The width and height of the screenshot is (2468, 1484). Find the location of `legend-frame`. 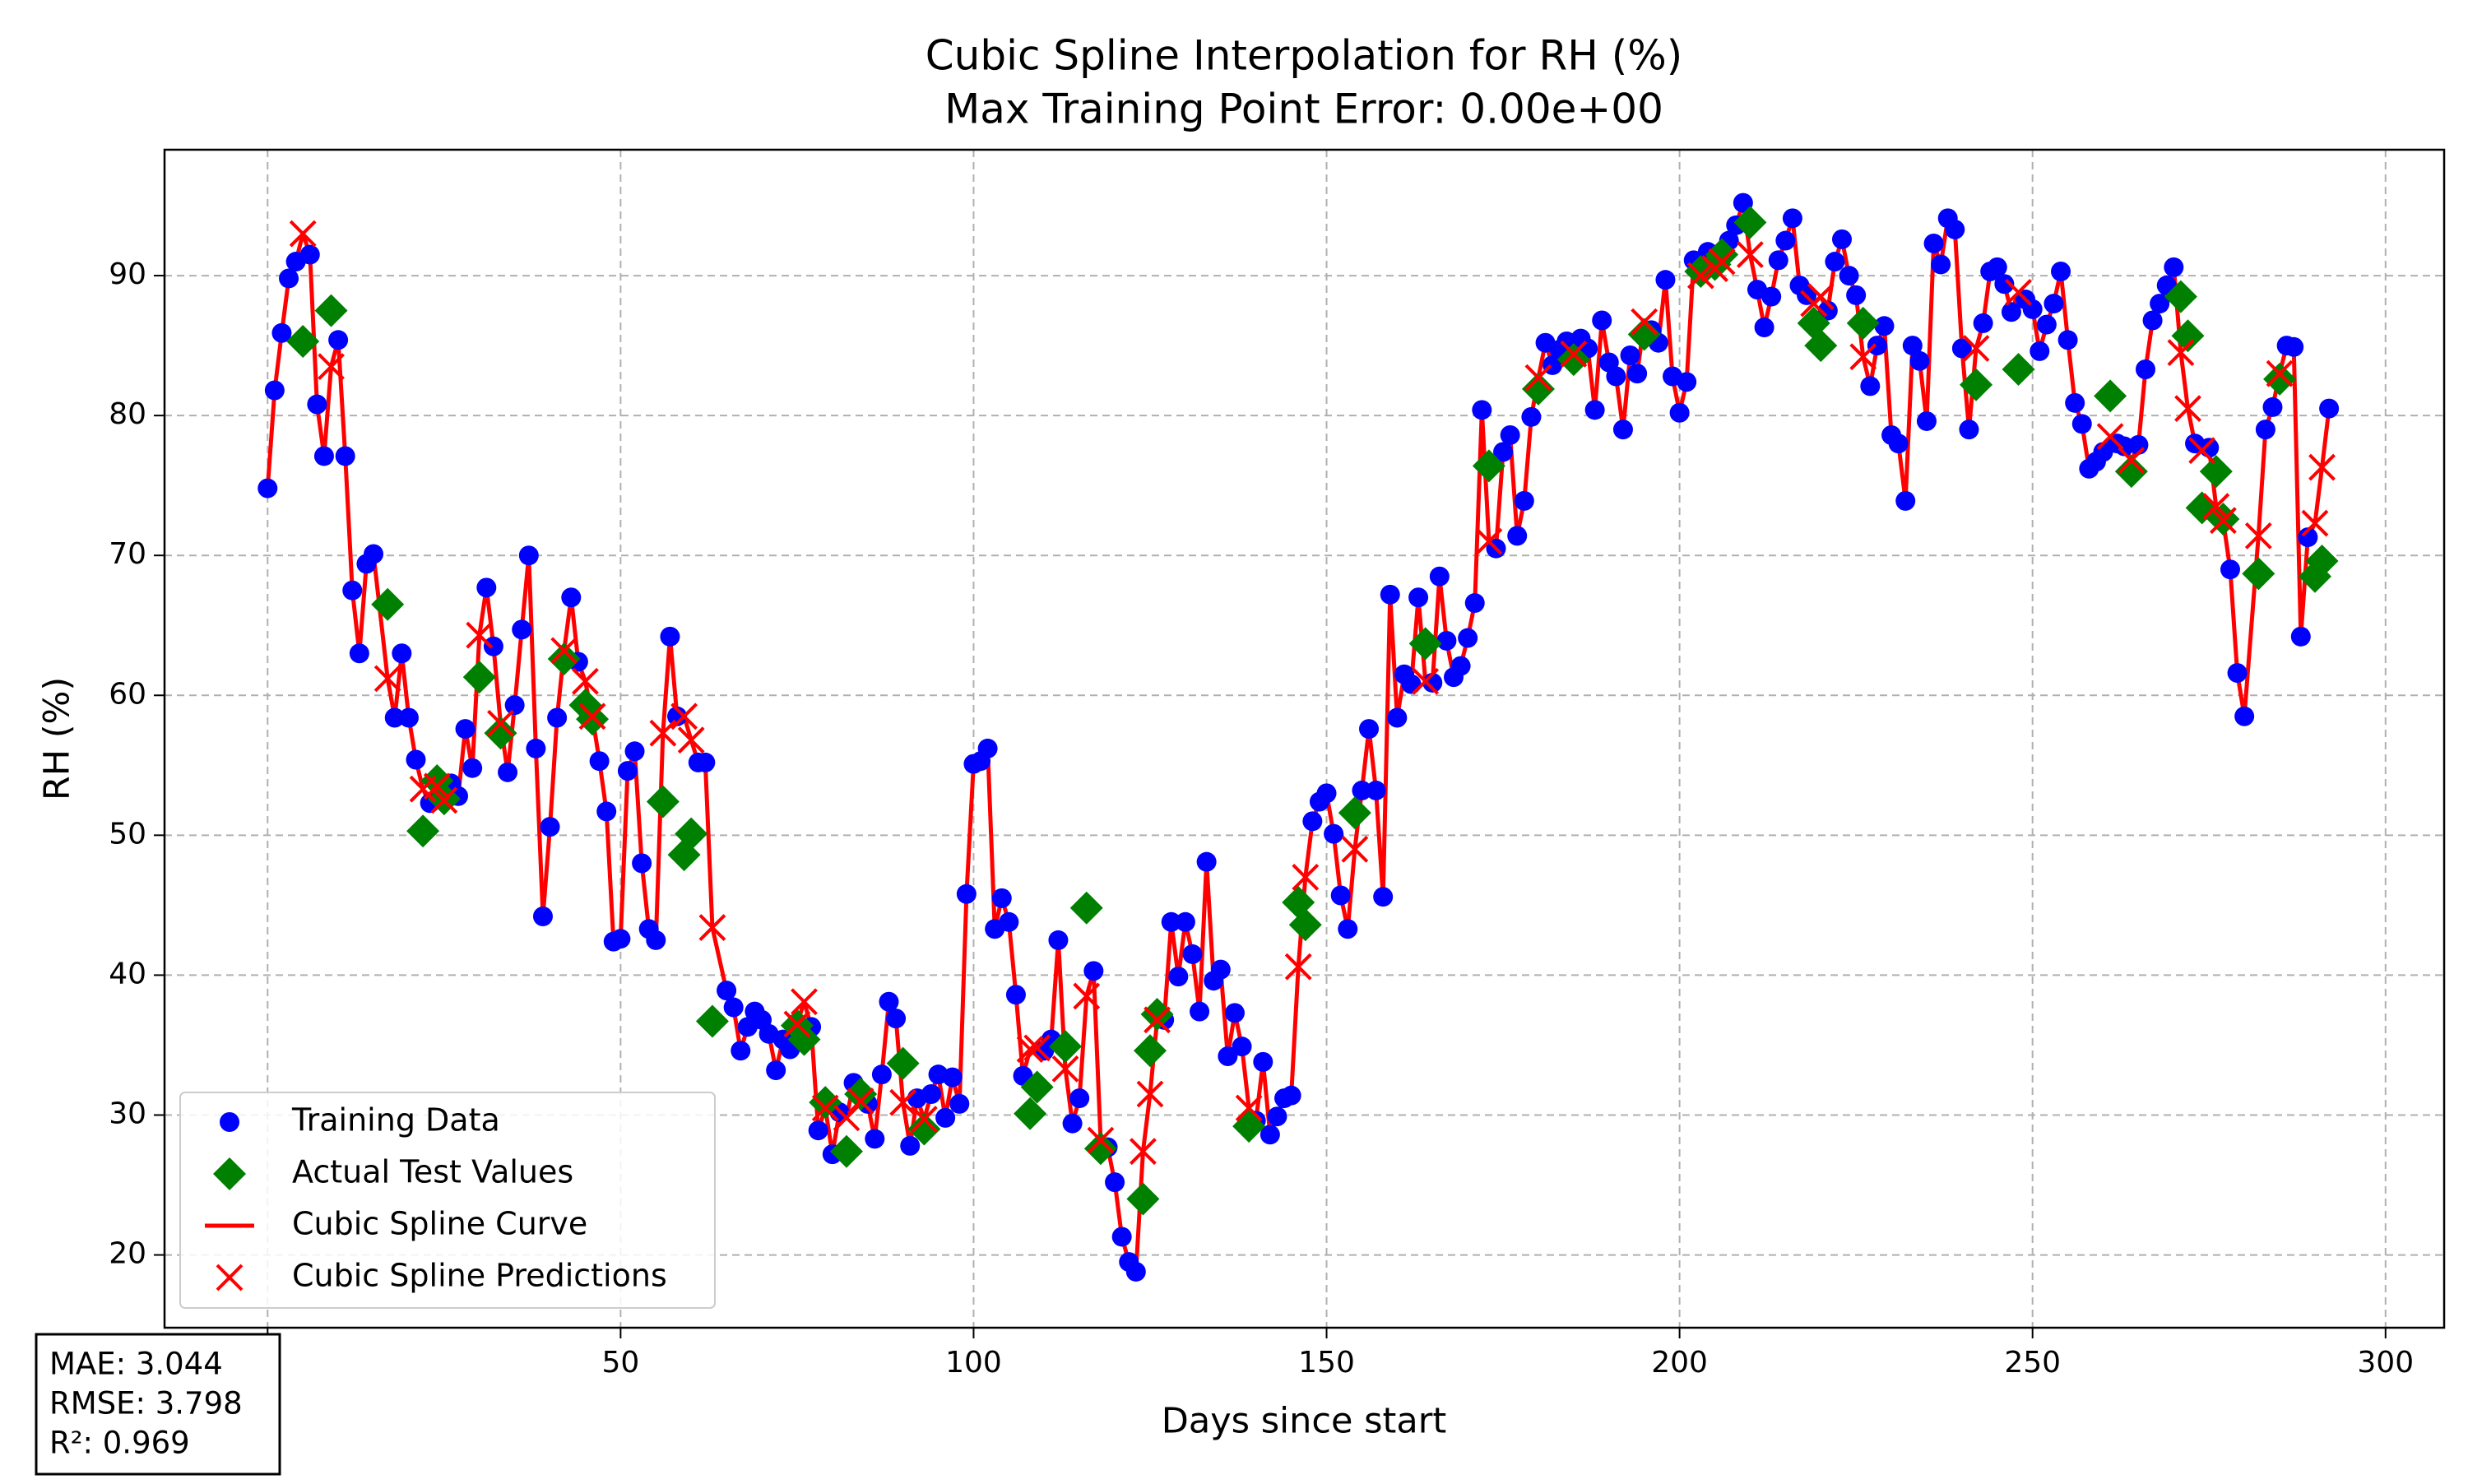

legend-frame is located at coordinates (447, 1200).